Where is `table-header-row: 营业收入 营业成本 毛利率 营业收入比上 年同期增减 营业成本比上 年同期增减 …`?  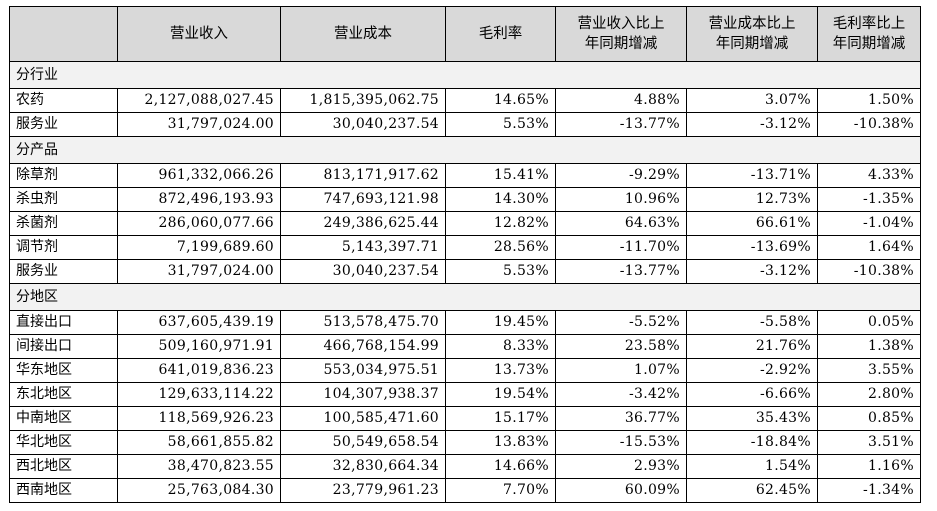
table-header-row: 营业收入 营业成本 毛利率 营业收入比上 年同期增减 营业成本比上 年同期增减 … is located at coordinates (465, 34).